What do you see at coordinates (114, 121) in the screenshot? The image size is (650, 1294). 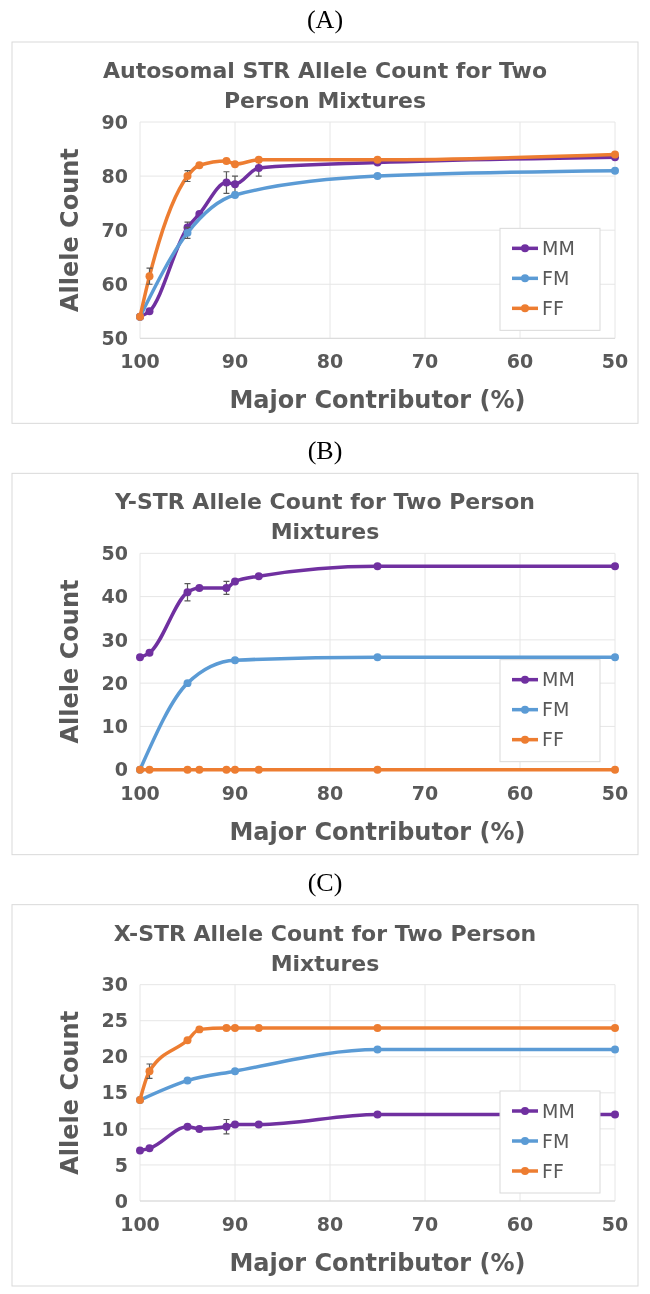 I see `y-tick-label: 90` at bounding box center [114, 121].